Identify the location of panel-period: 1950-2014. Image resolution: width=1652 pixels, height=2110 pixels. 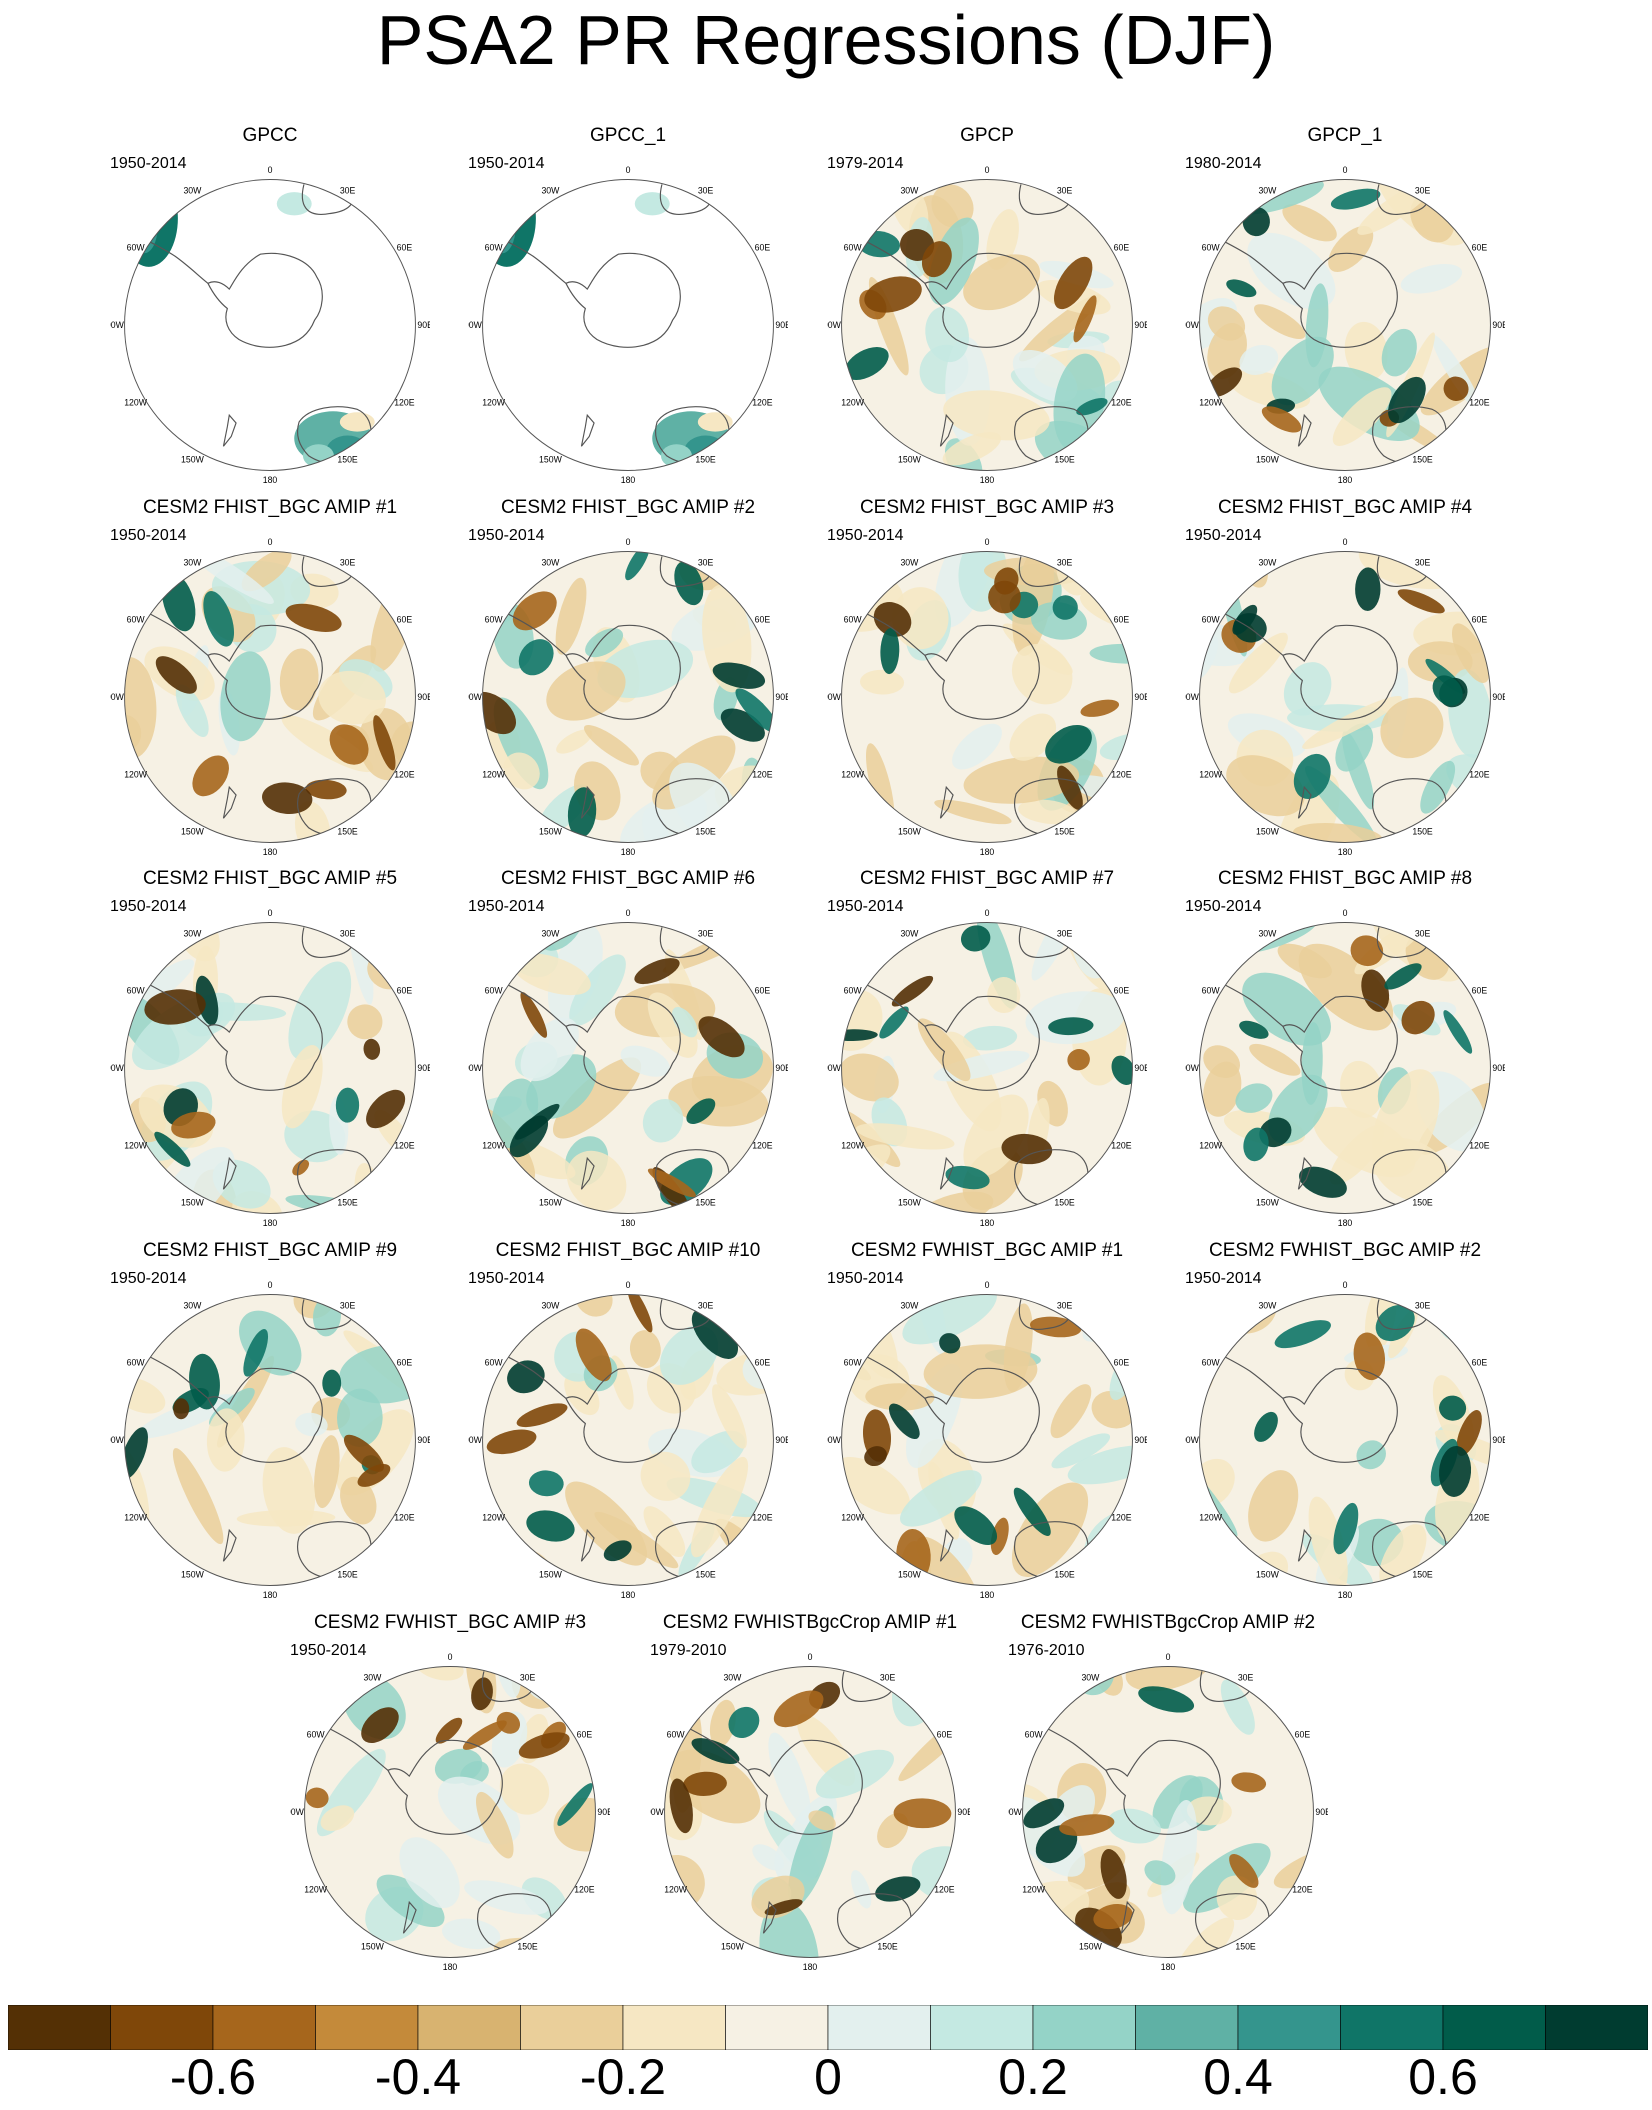
(148, 535).